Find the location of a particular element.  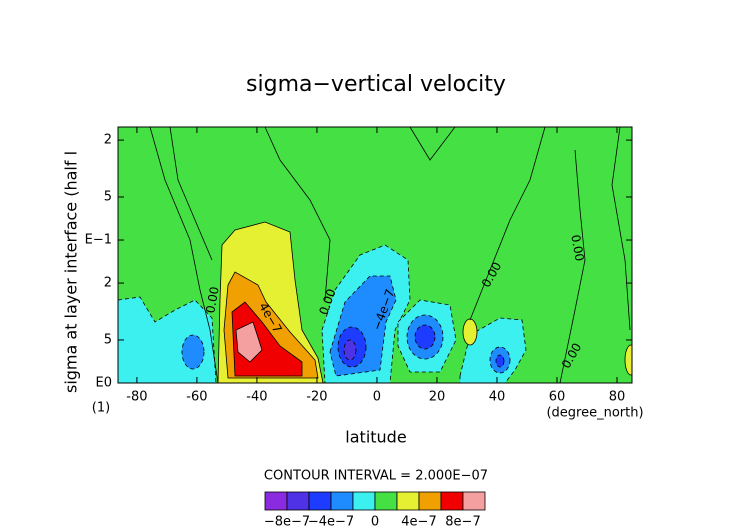

x-axis-label: latitude is located at coordinates (375, 437).